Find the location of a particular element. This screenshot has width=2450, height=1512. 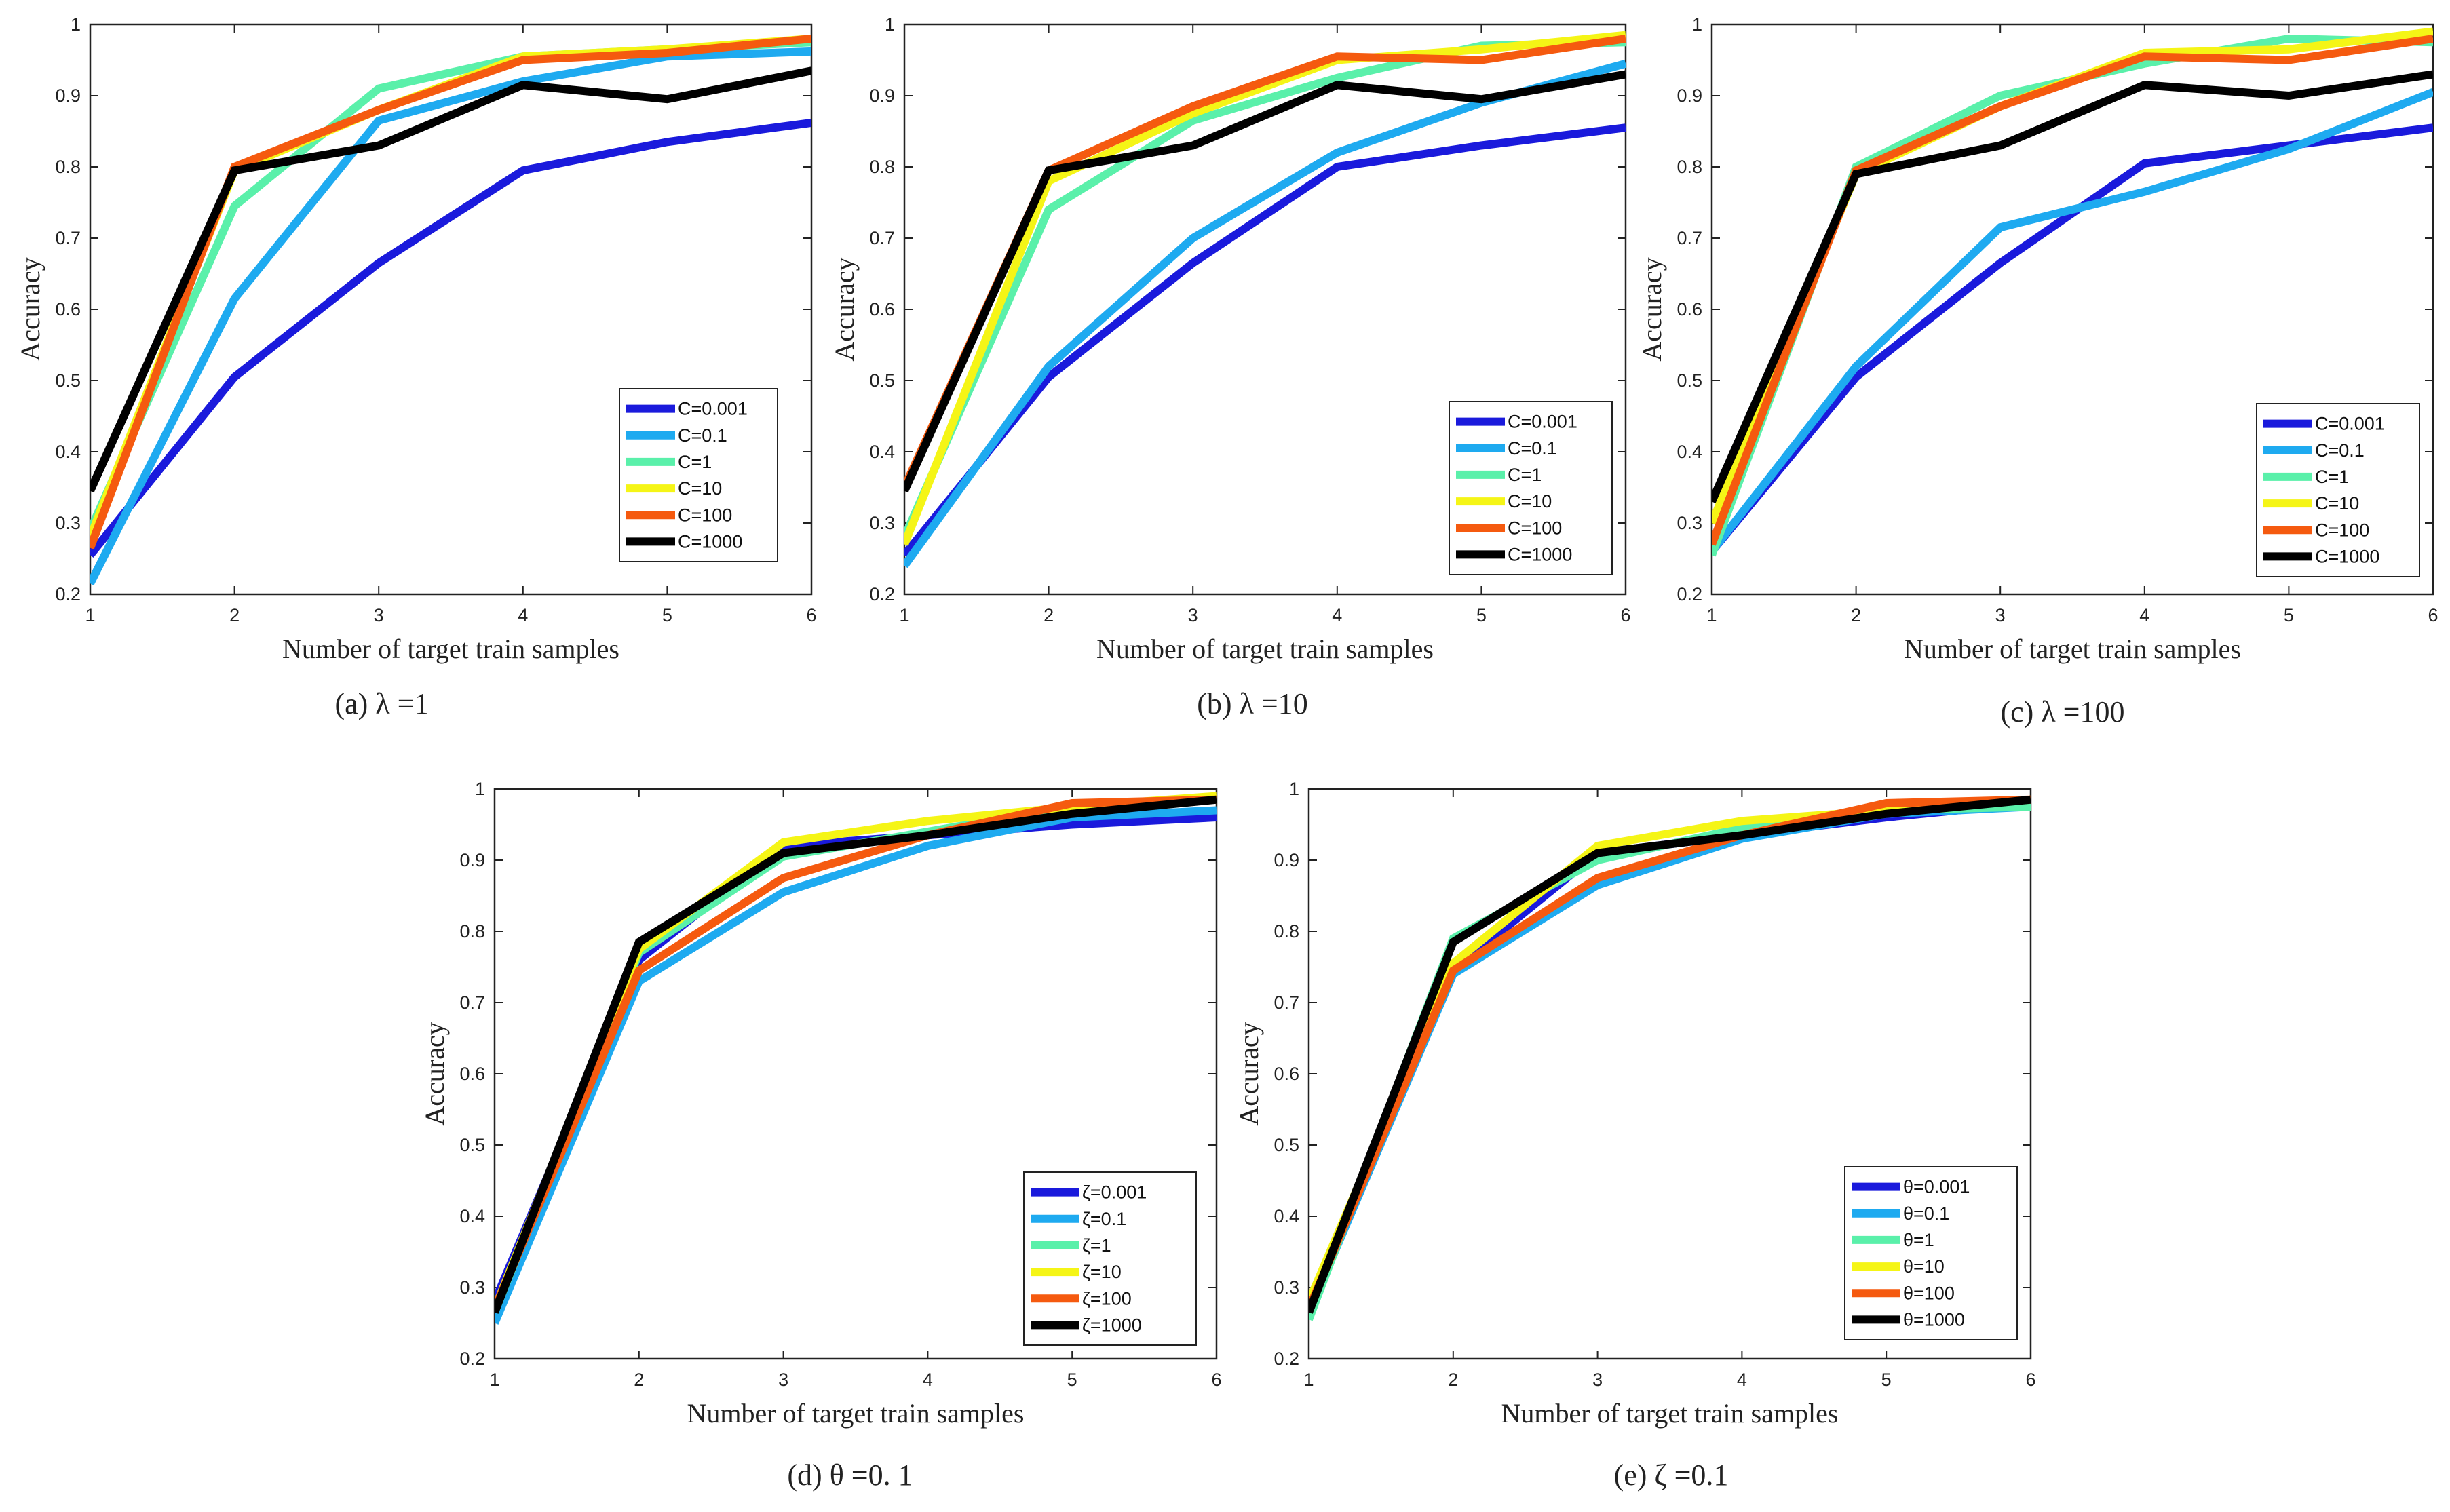

subplot-caption: (d) θ =0. 1 is located at coordinates (850, 1475).